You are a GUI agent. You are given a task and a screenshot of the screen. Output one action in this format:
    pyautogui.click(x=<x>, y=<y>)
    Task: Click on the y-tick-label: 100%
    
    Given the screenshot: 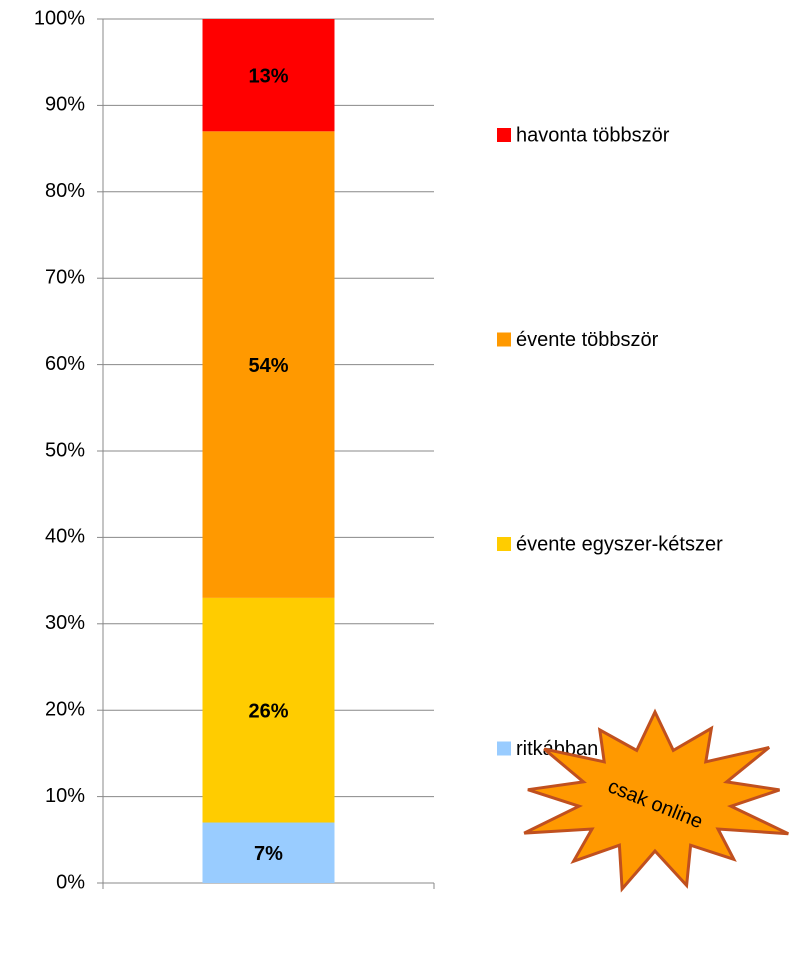 What is the action you would take?
    pyautogui.click(x=59, y=18)
    